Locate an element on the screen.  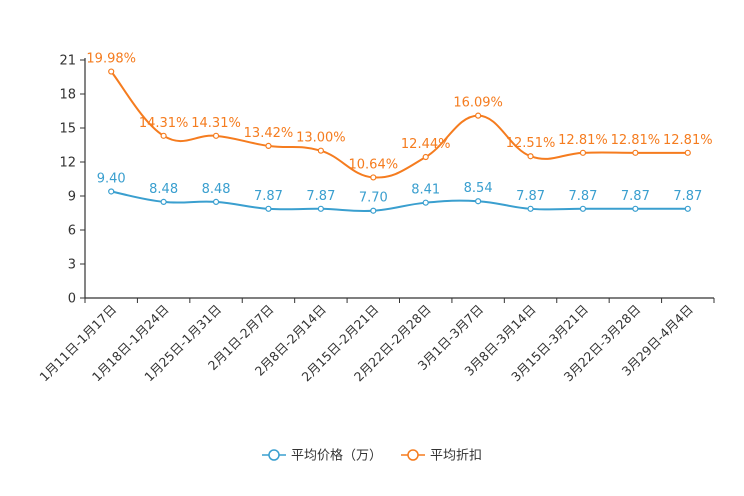
y-tick-label: 0 is located at coordinates (72, 299).